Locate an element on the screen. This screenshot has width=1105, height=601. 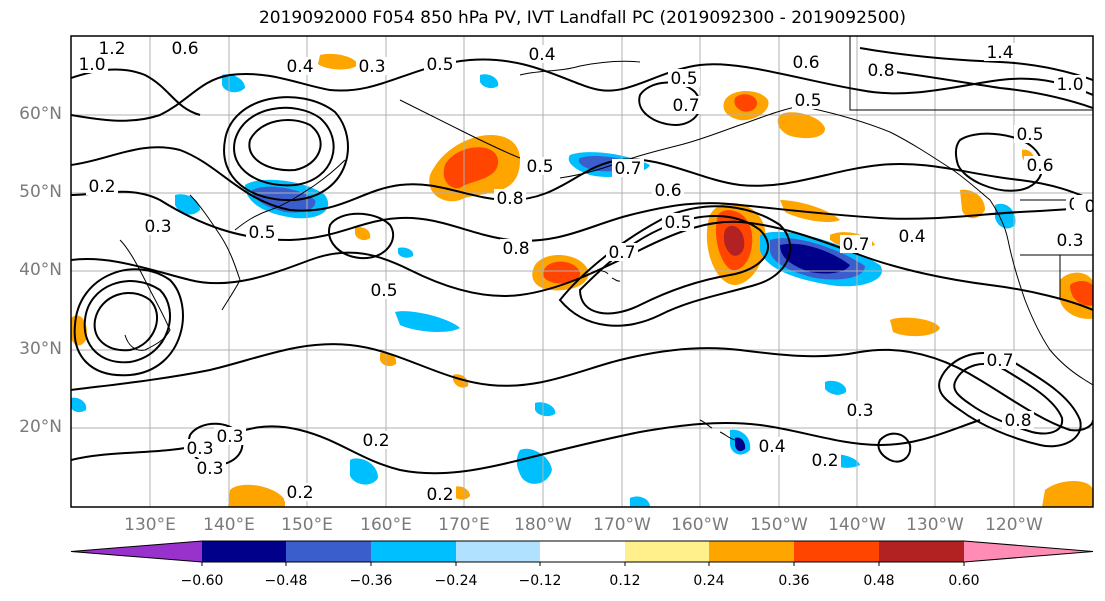
longitude-label: 180°W is located at coordinates (543, 525).